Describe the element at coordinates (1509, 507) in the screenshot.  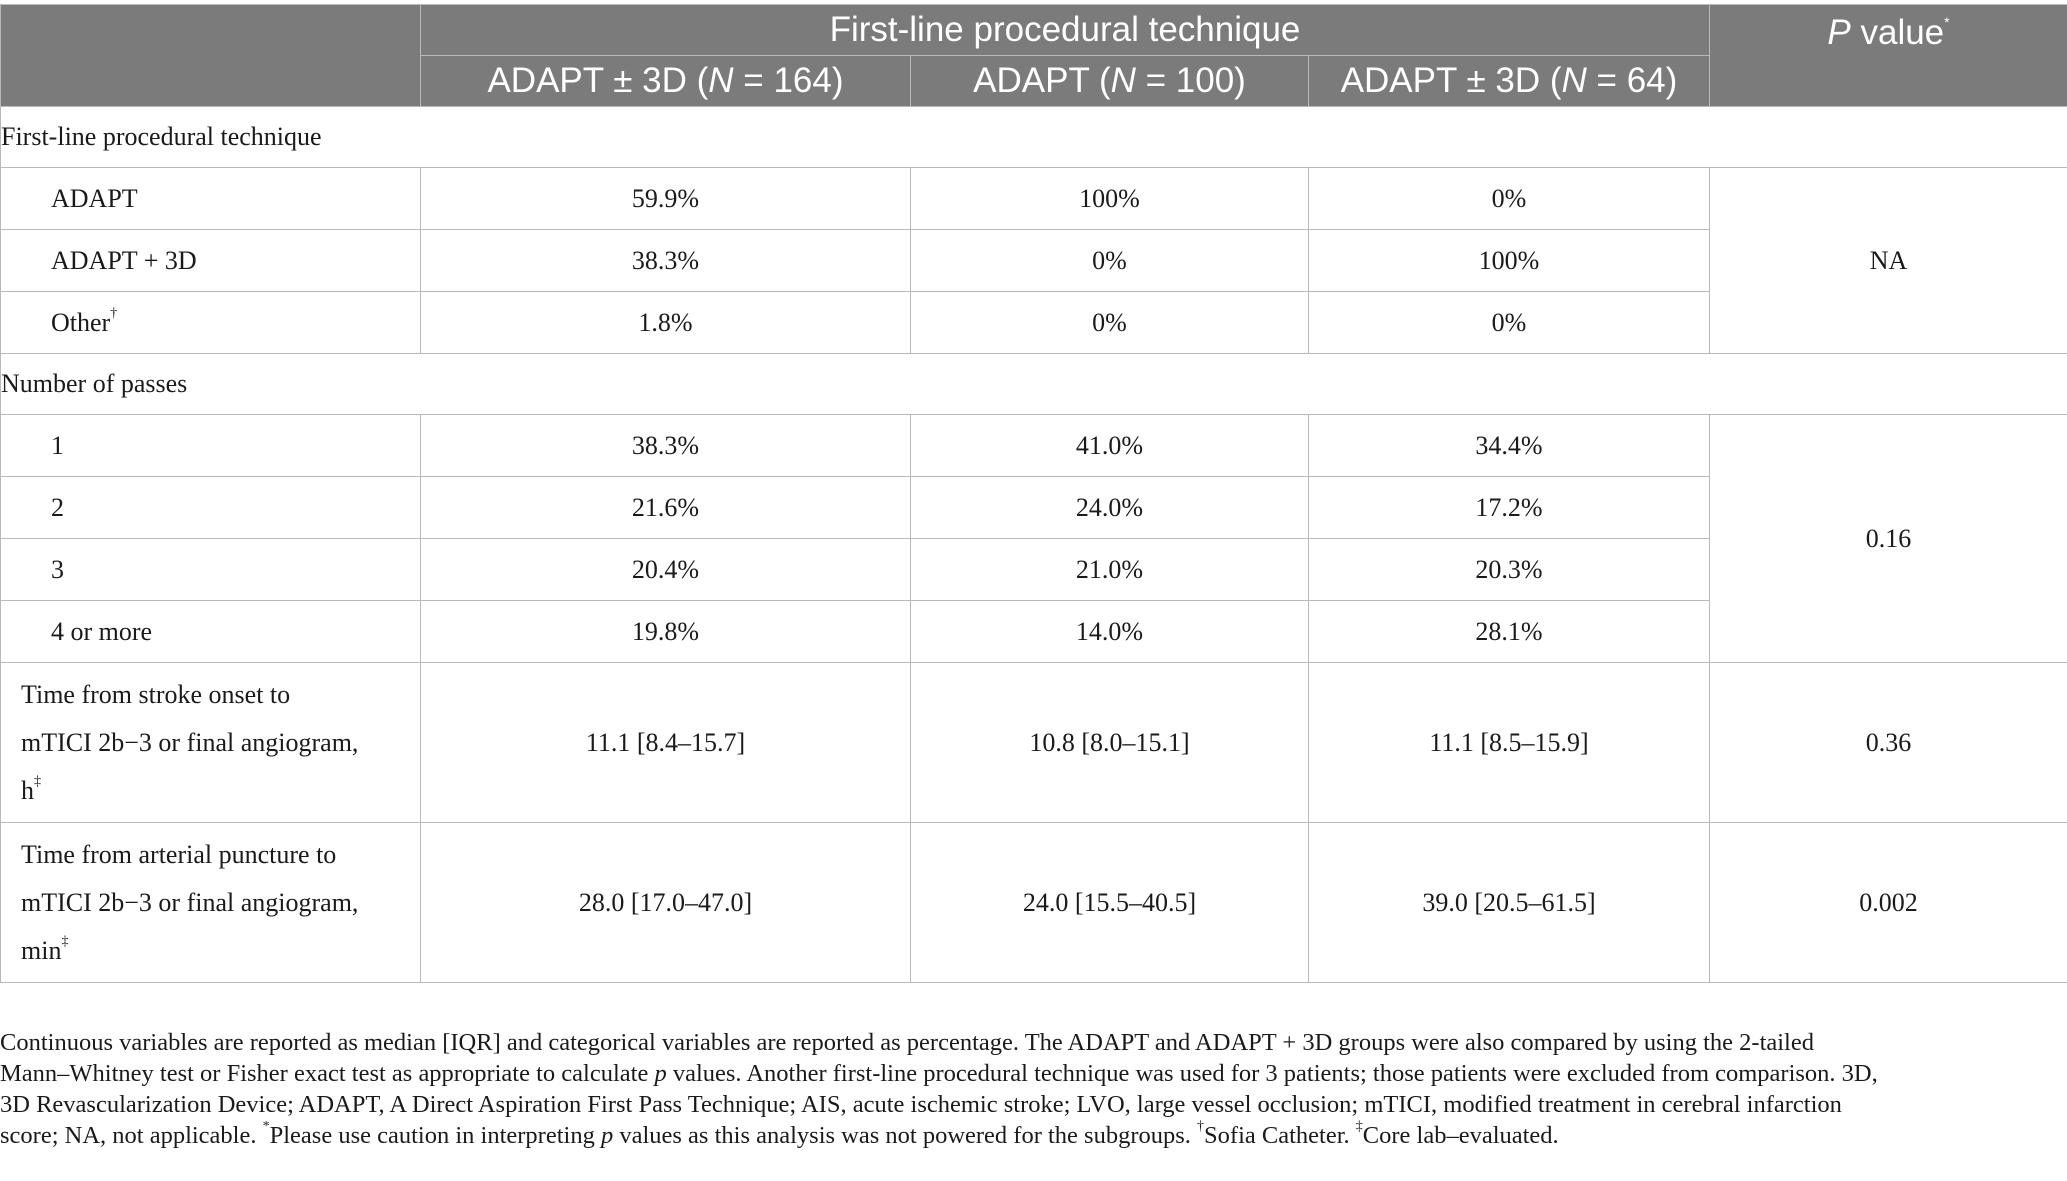
I see `cell-value: 17.2%` at that location.